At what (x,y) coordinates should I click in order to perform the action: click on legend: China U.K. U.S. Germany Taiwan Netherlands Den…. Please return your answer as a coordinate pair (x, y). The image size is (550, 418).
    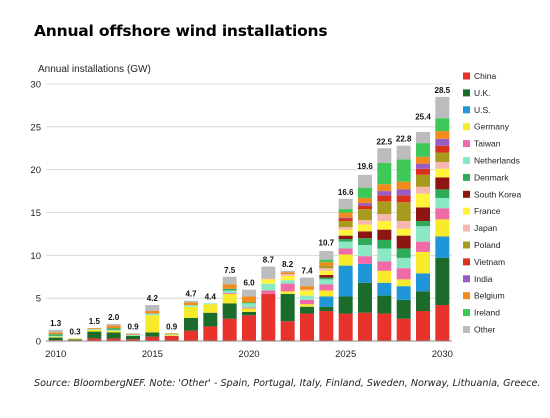
    Looking at the image, I should click on (492, 203).